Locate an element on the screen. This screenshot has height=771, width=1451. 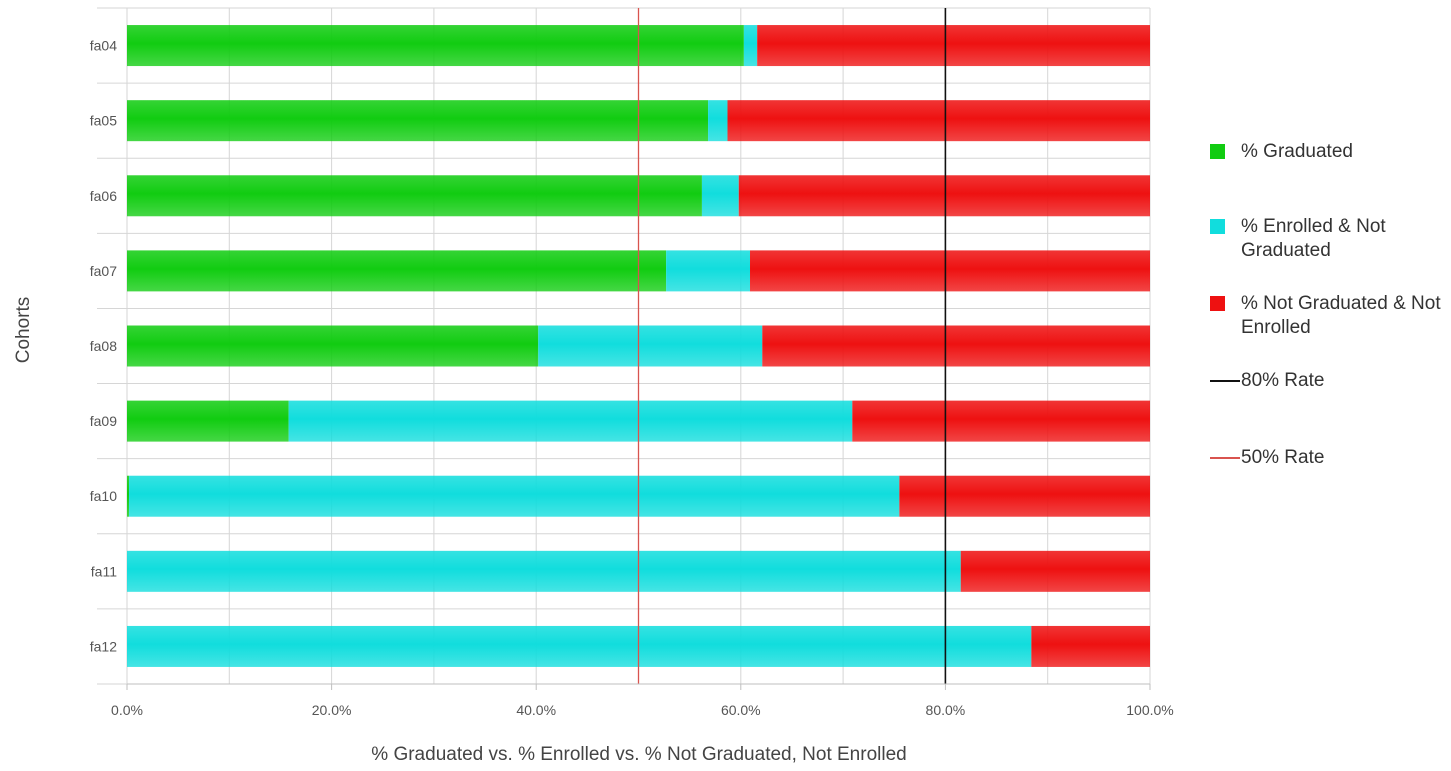
bar-segment-fa07-s0 is located at coordinates (397, 271).